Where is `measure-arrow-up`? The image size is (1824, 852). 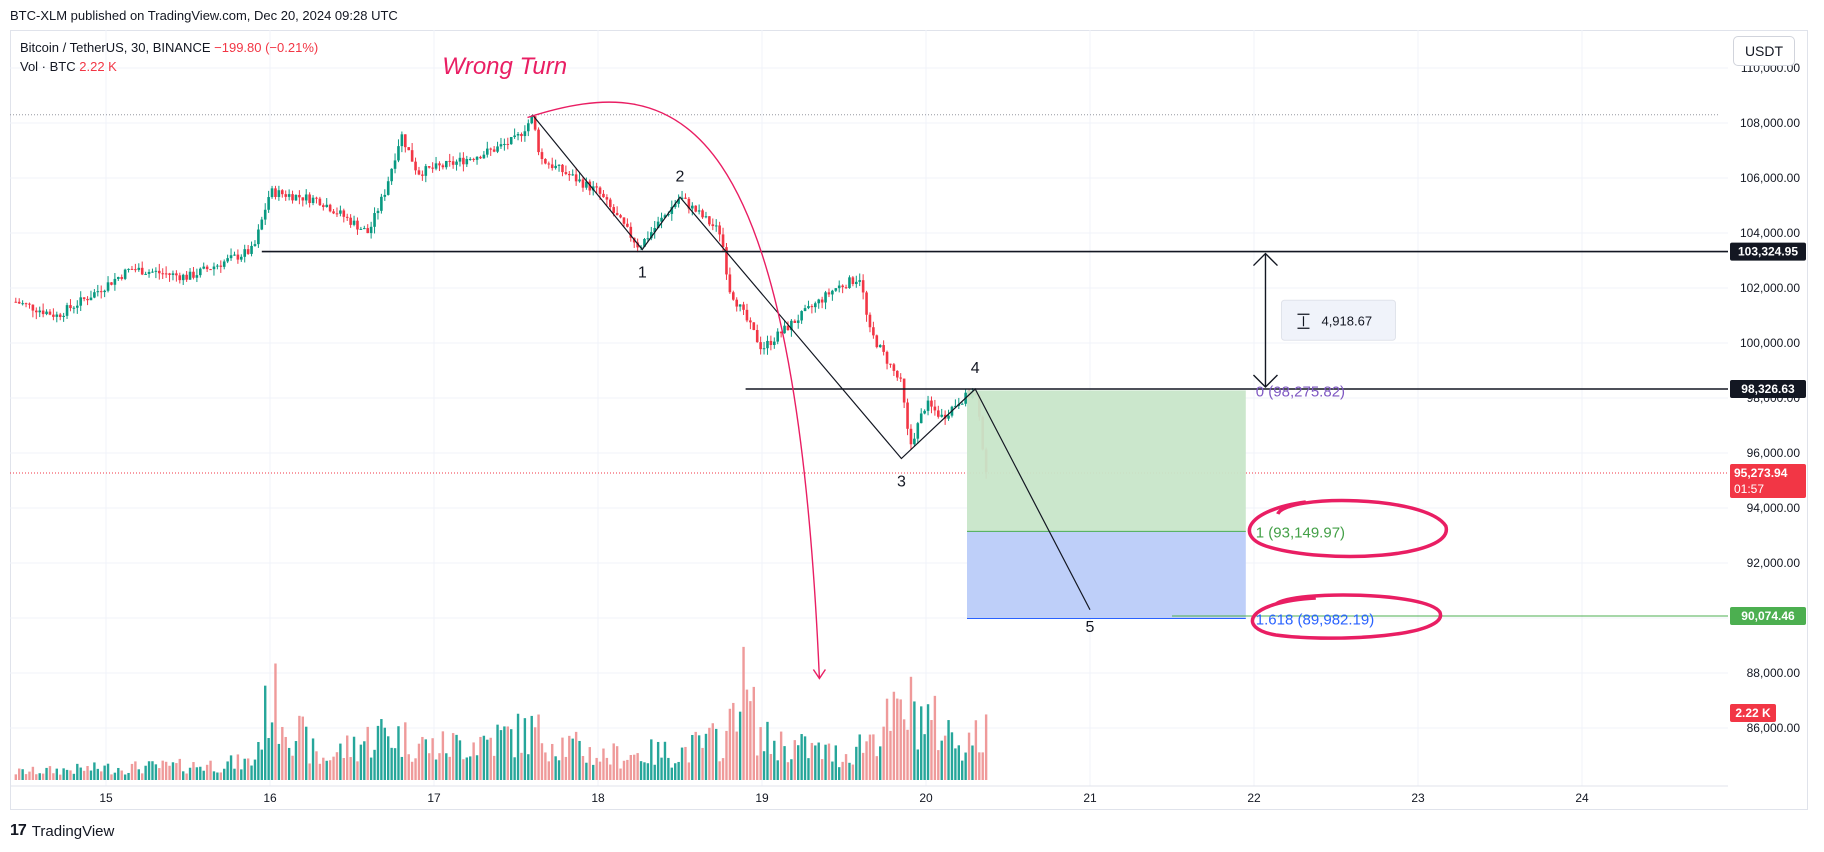 measure-arrow-up is located at coordinates (1265, 259).